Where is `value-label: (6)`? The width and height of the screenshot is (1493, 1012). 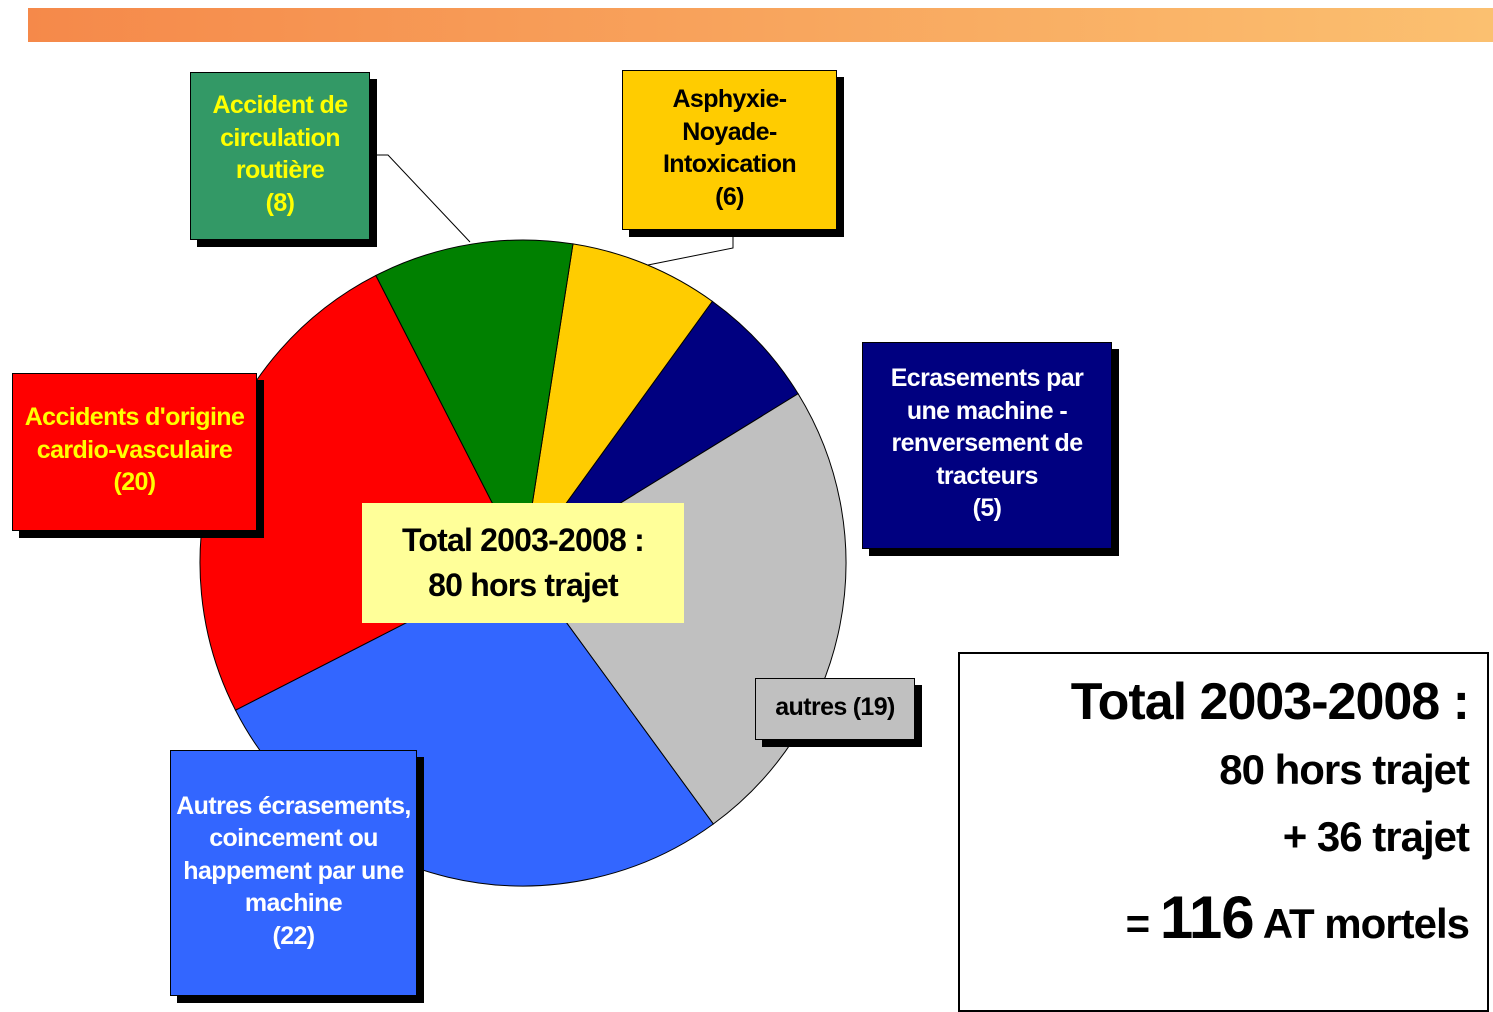 value-label: (6) is located at coordinates (729, 196).